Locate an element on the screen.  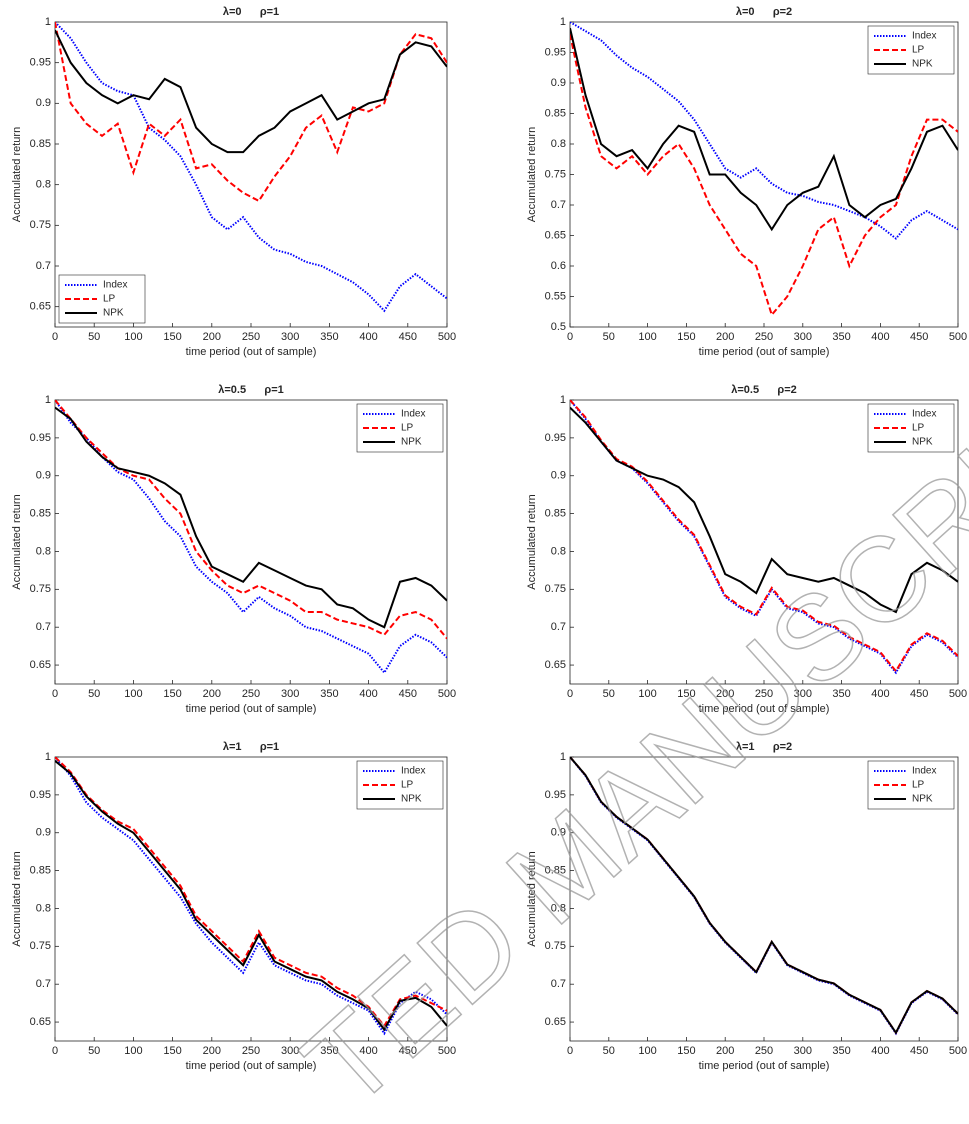
chart-title: λ=0 ρ=2 is located at coordinates (764, 12).